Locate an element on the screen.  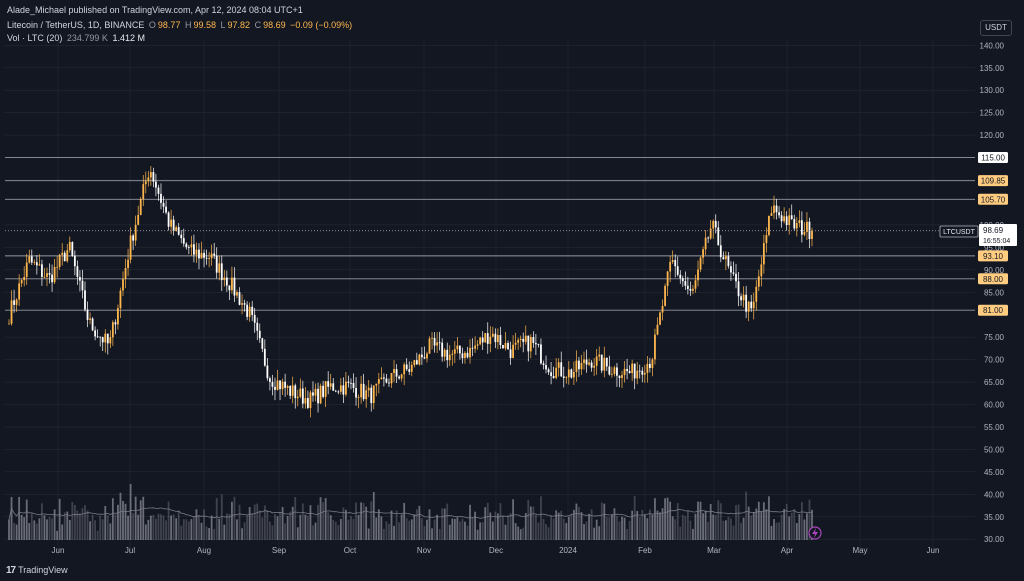
time-axis: Jun Jul Aug Sep Oct Nov Dec 2024 Feb Mar Apr May Jun is located at coordinates (496, 550).